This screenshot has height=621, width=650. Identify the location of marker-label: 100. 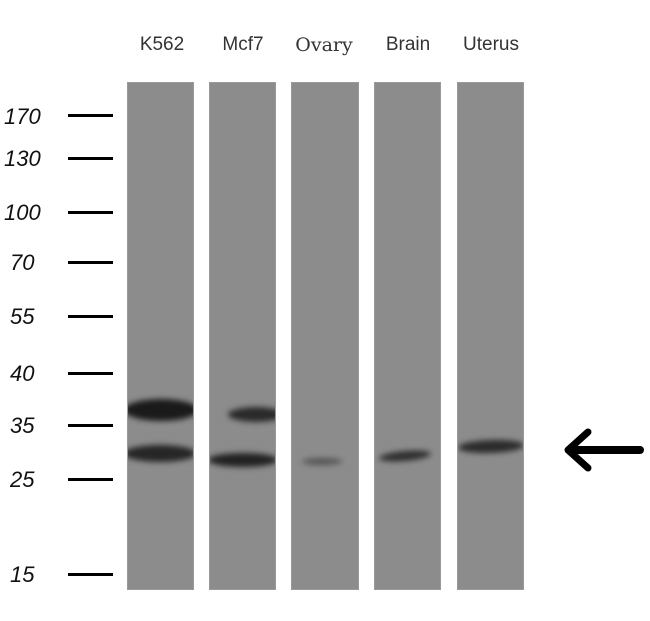
(22, 212).